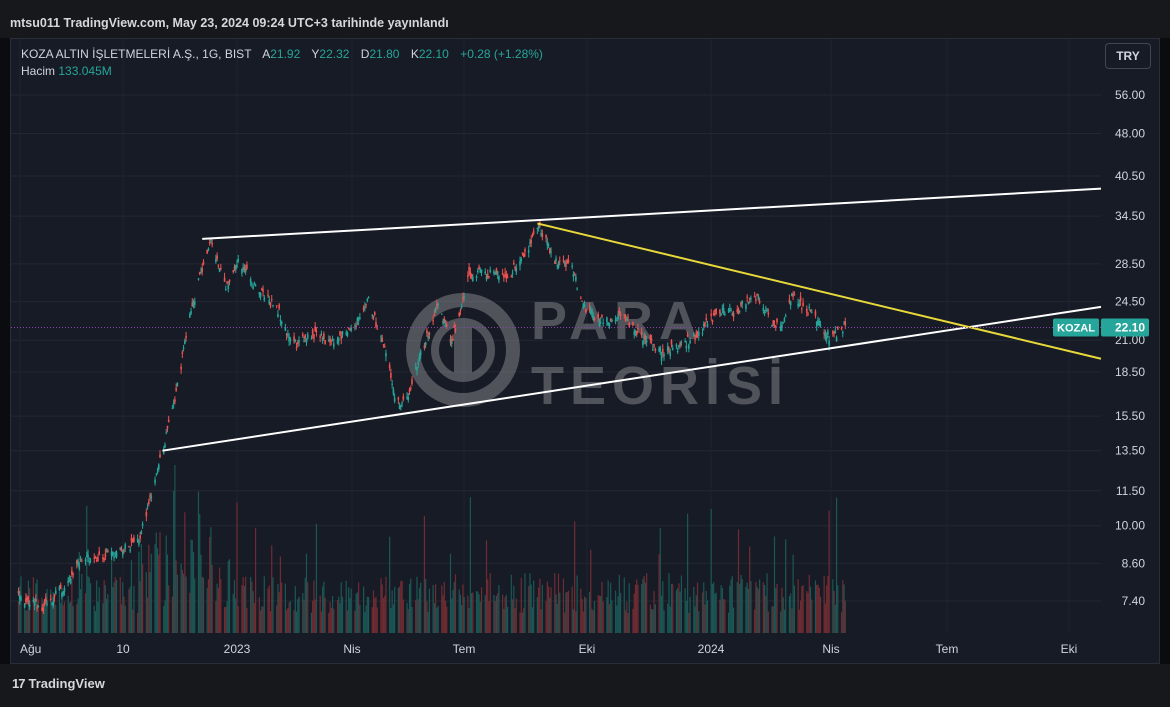  Describe the element at coordinates (384, 54) in the screenshot. I see `low-value: 21.80` at that location.